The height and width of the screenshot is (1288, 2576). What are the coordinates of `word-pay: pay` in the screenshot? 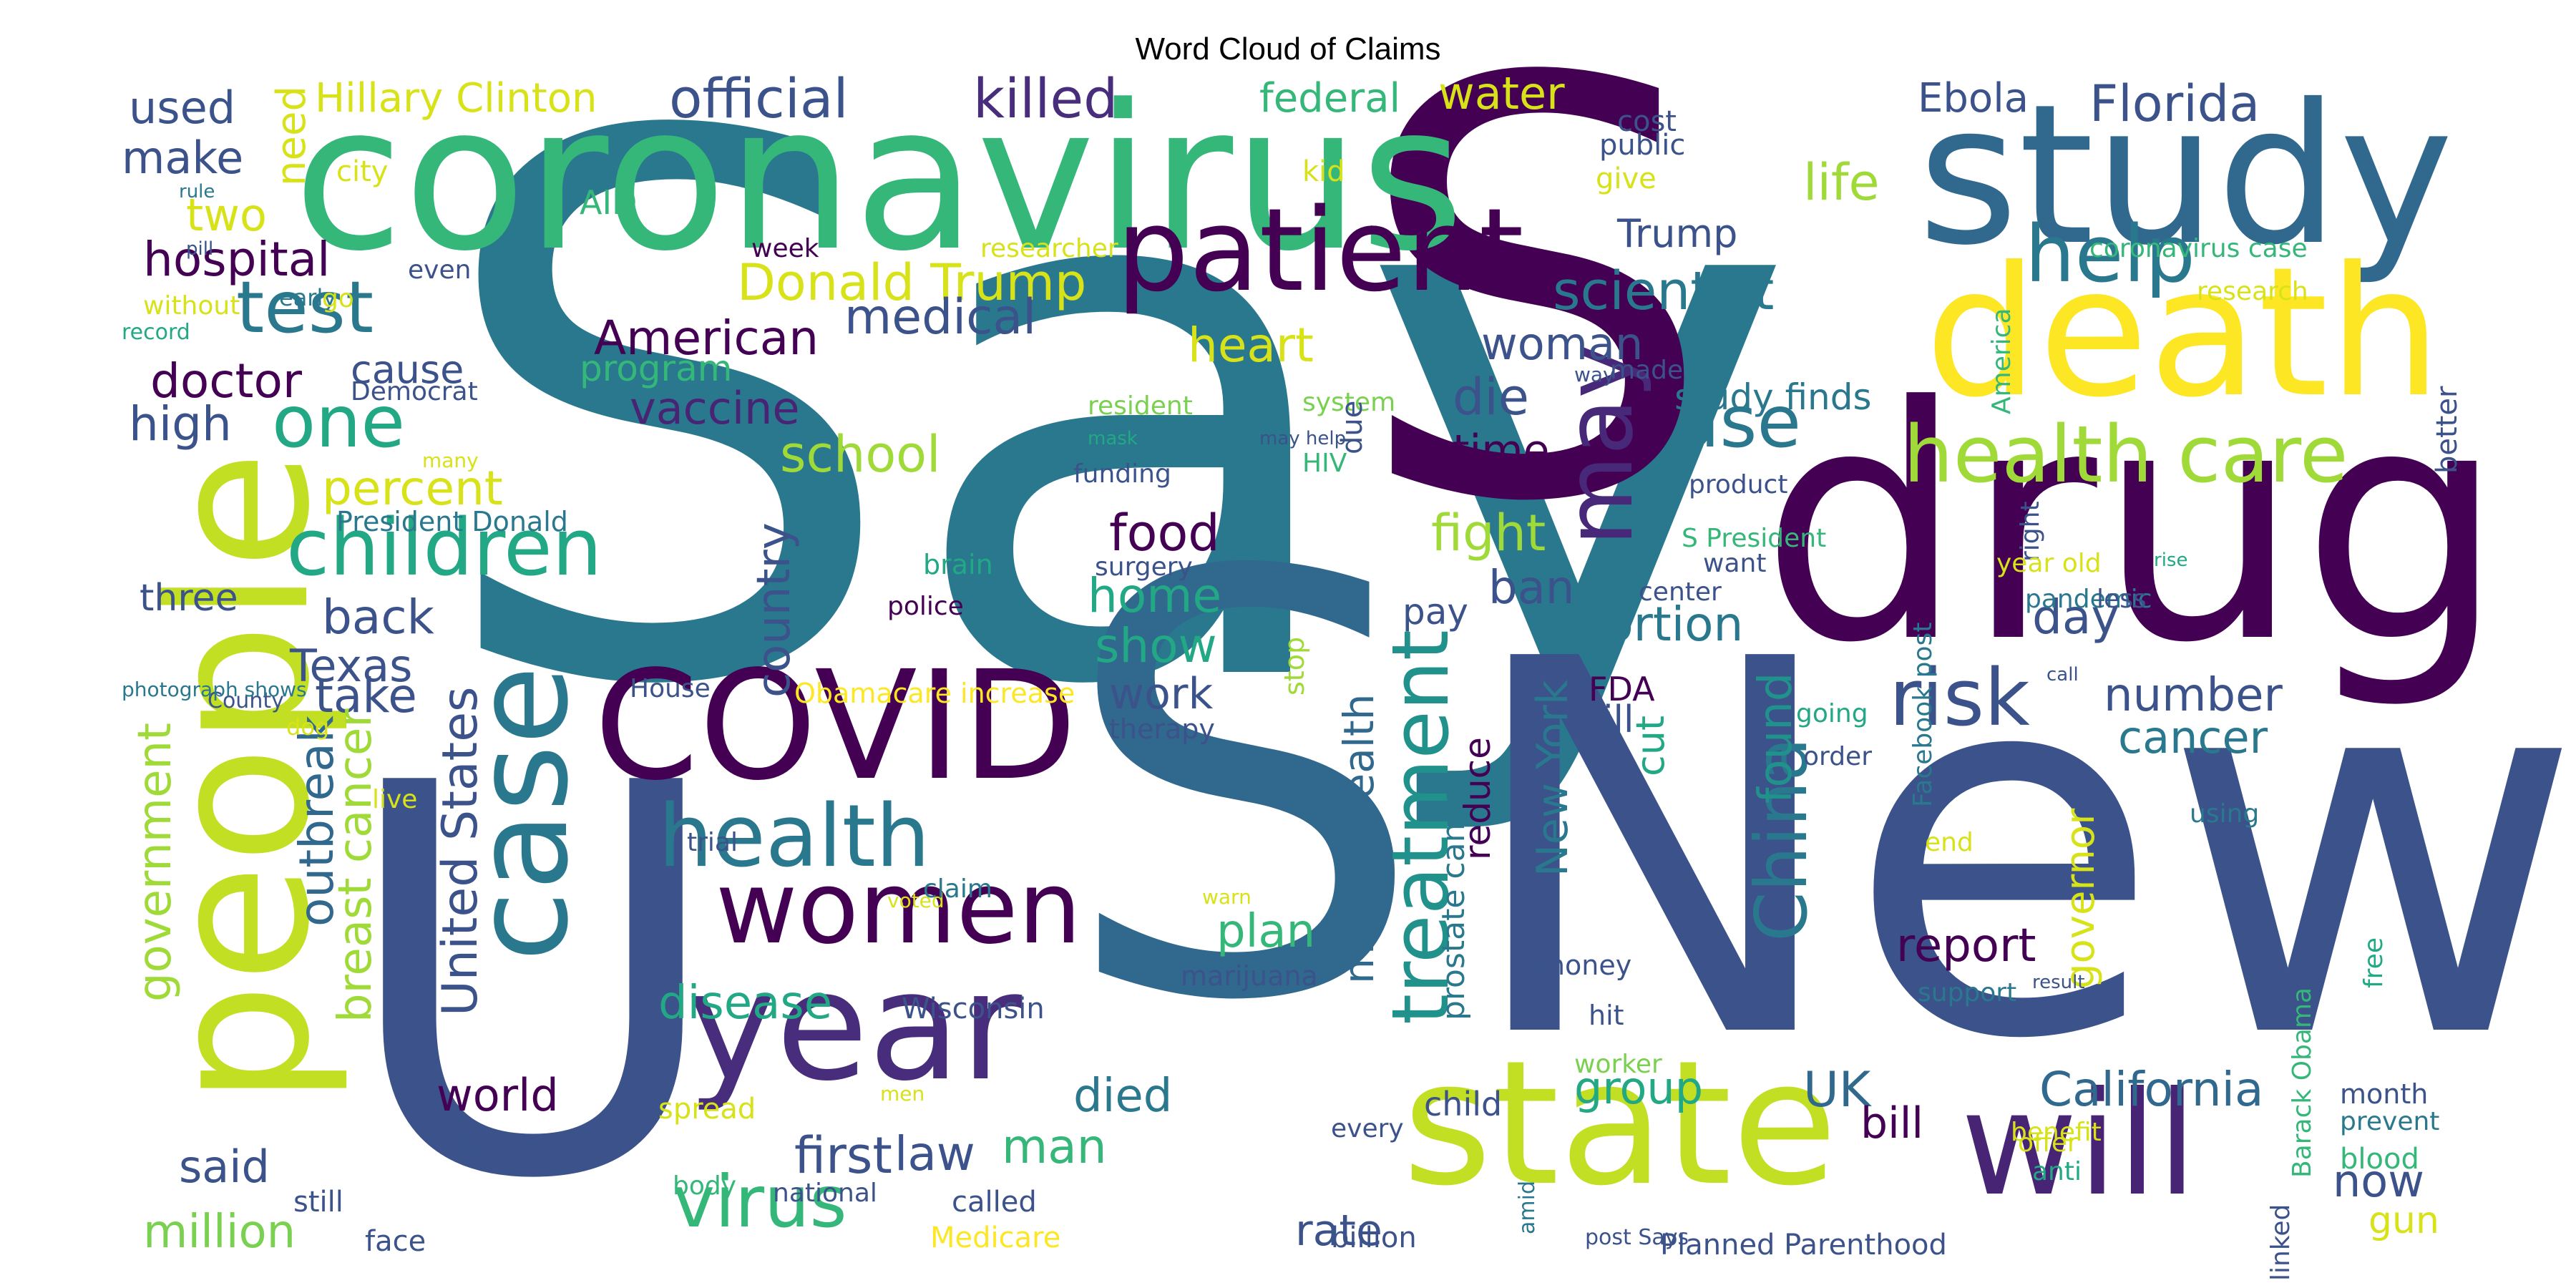 It's located at (1435, 612).